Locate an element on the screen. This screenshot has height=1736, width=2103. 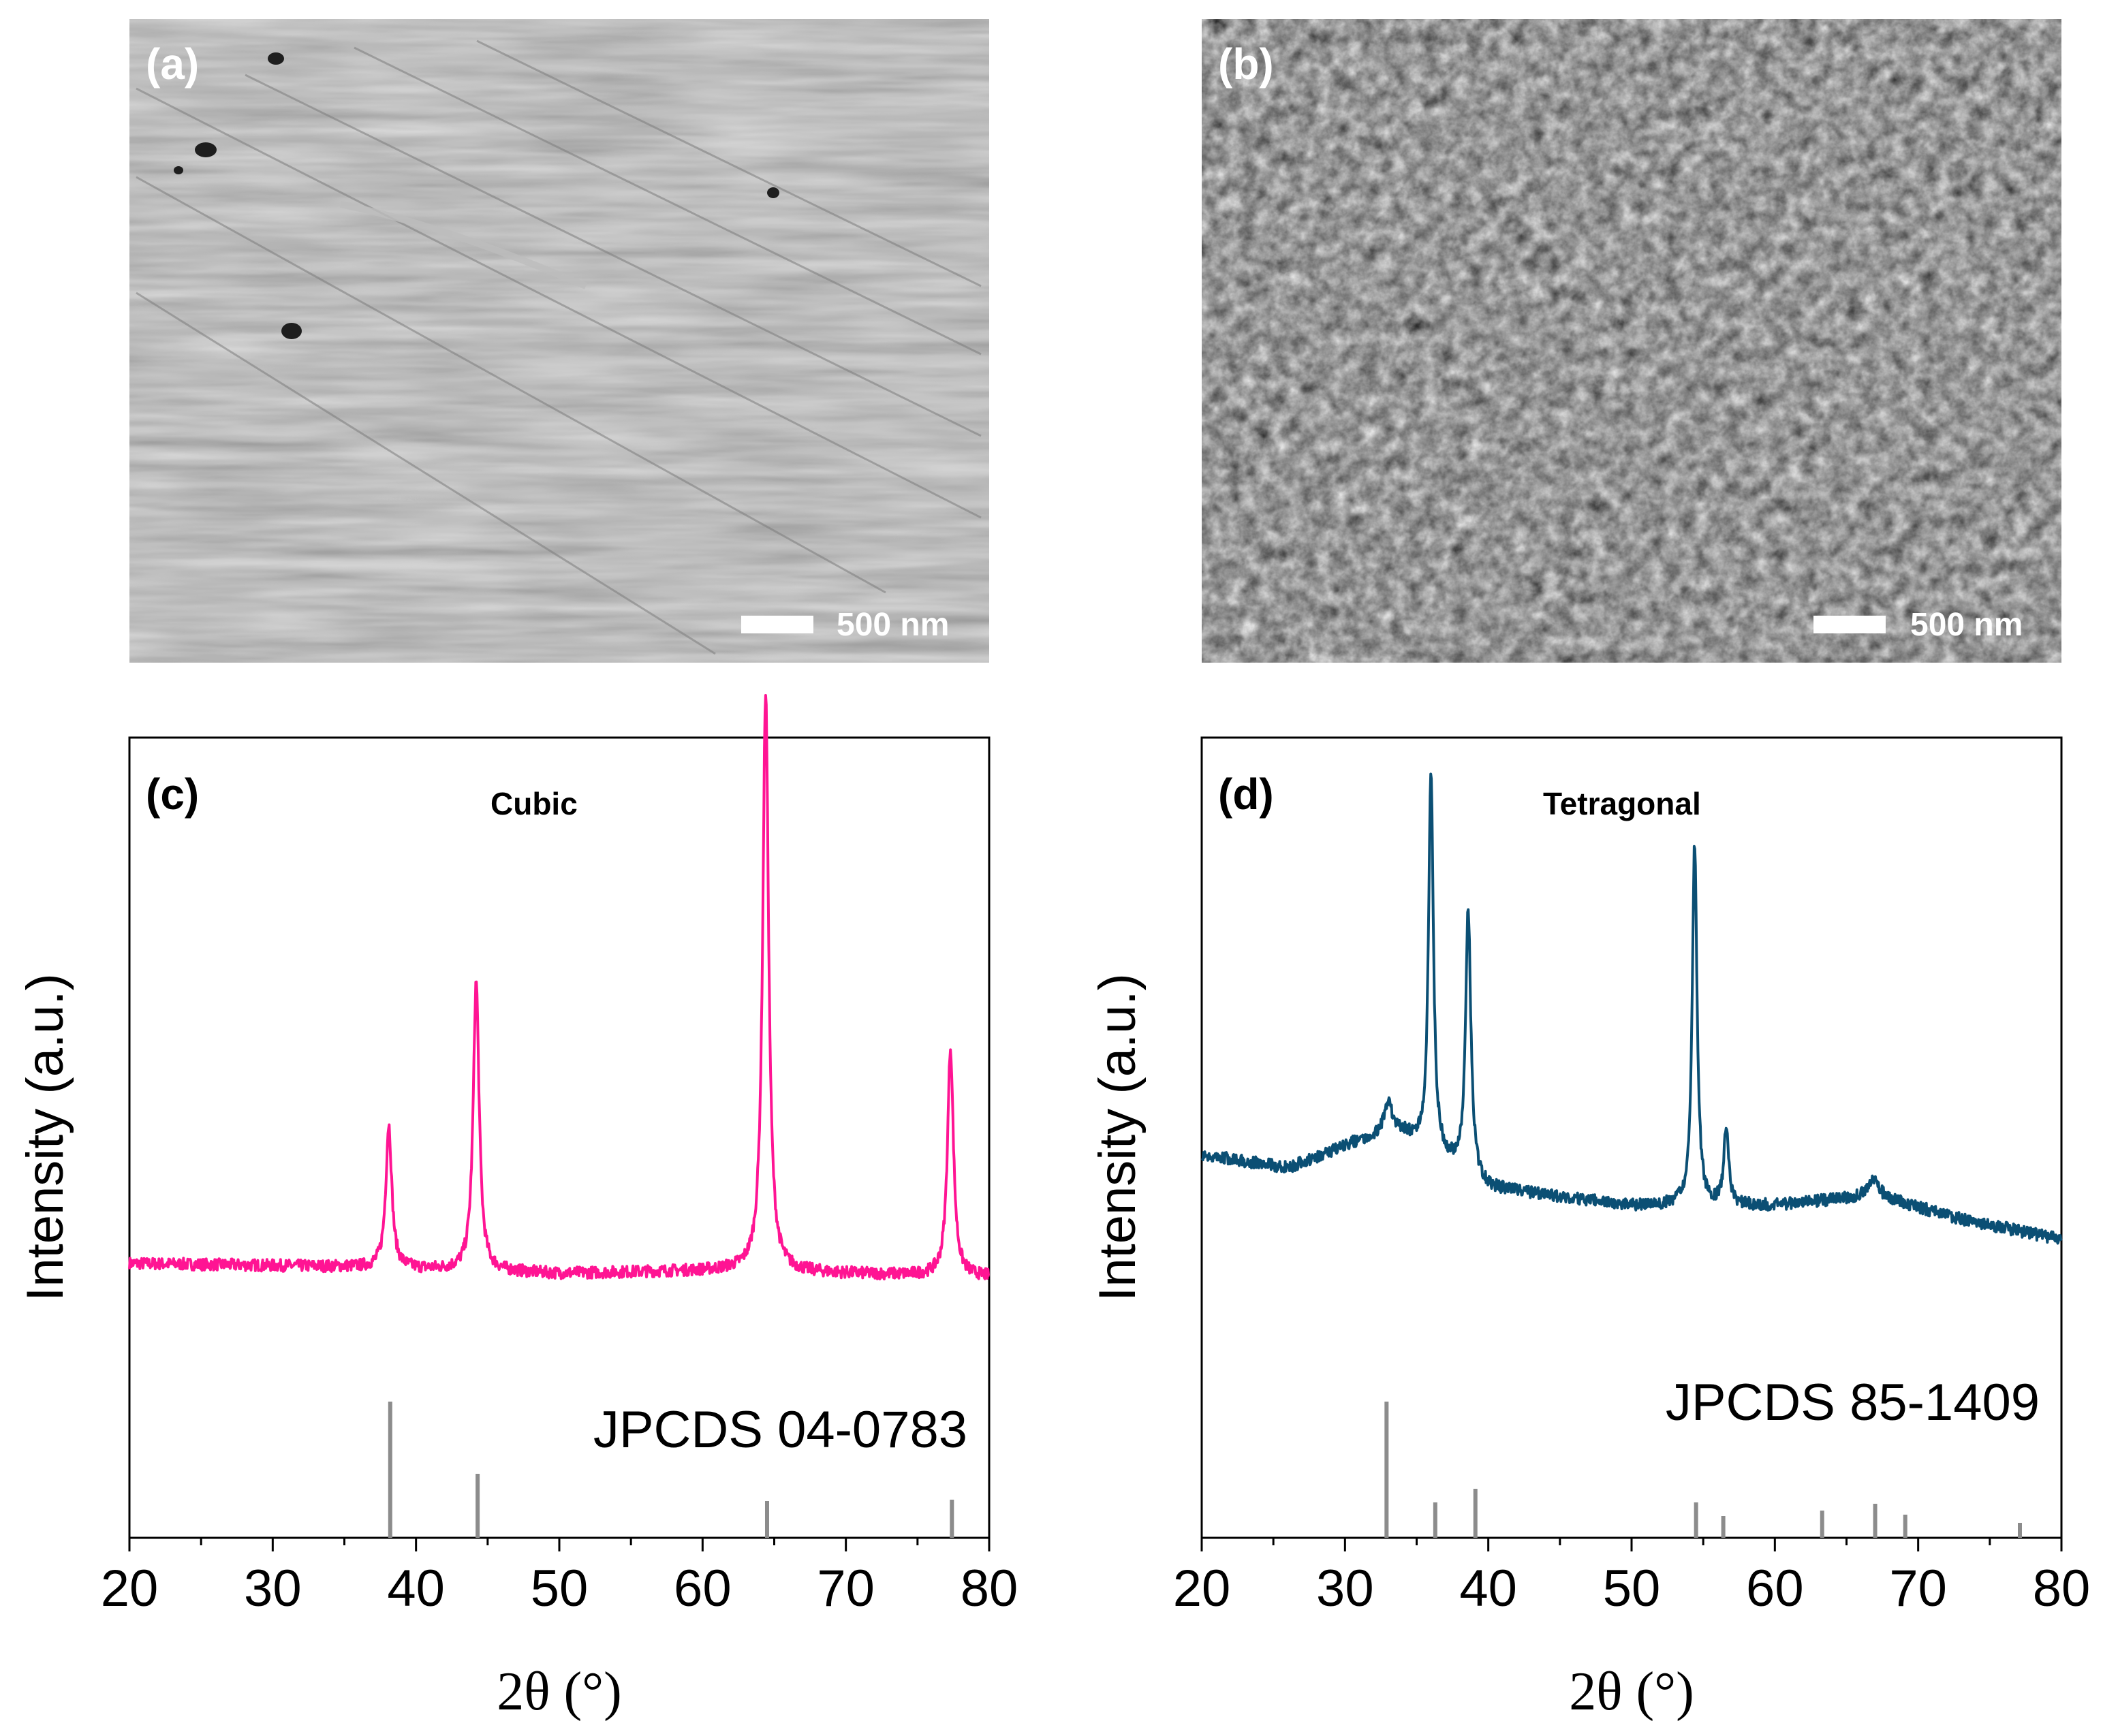
x-tick-label-d-60: 60 is located at coordinates (1775, 1589).